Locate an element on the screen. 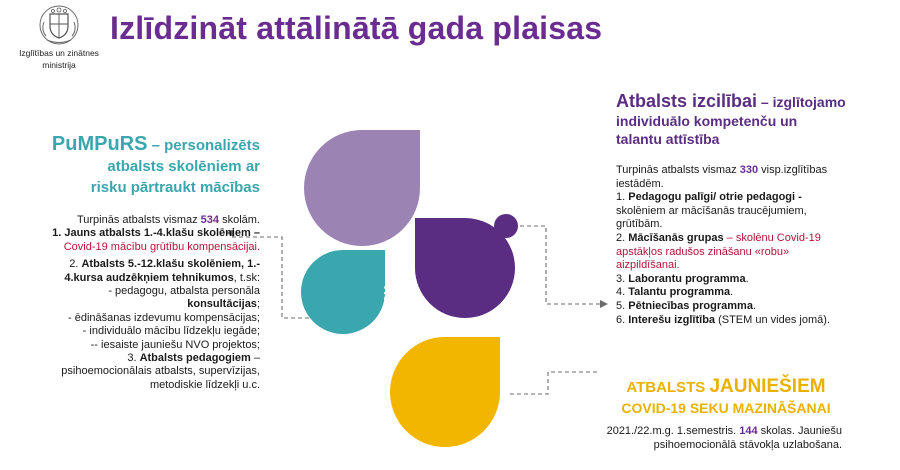 The width and height of the screenshot is (900, 470). ministry-name-line1: Izglītības un zinātnes is located at coordinates (59, 53).